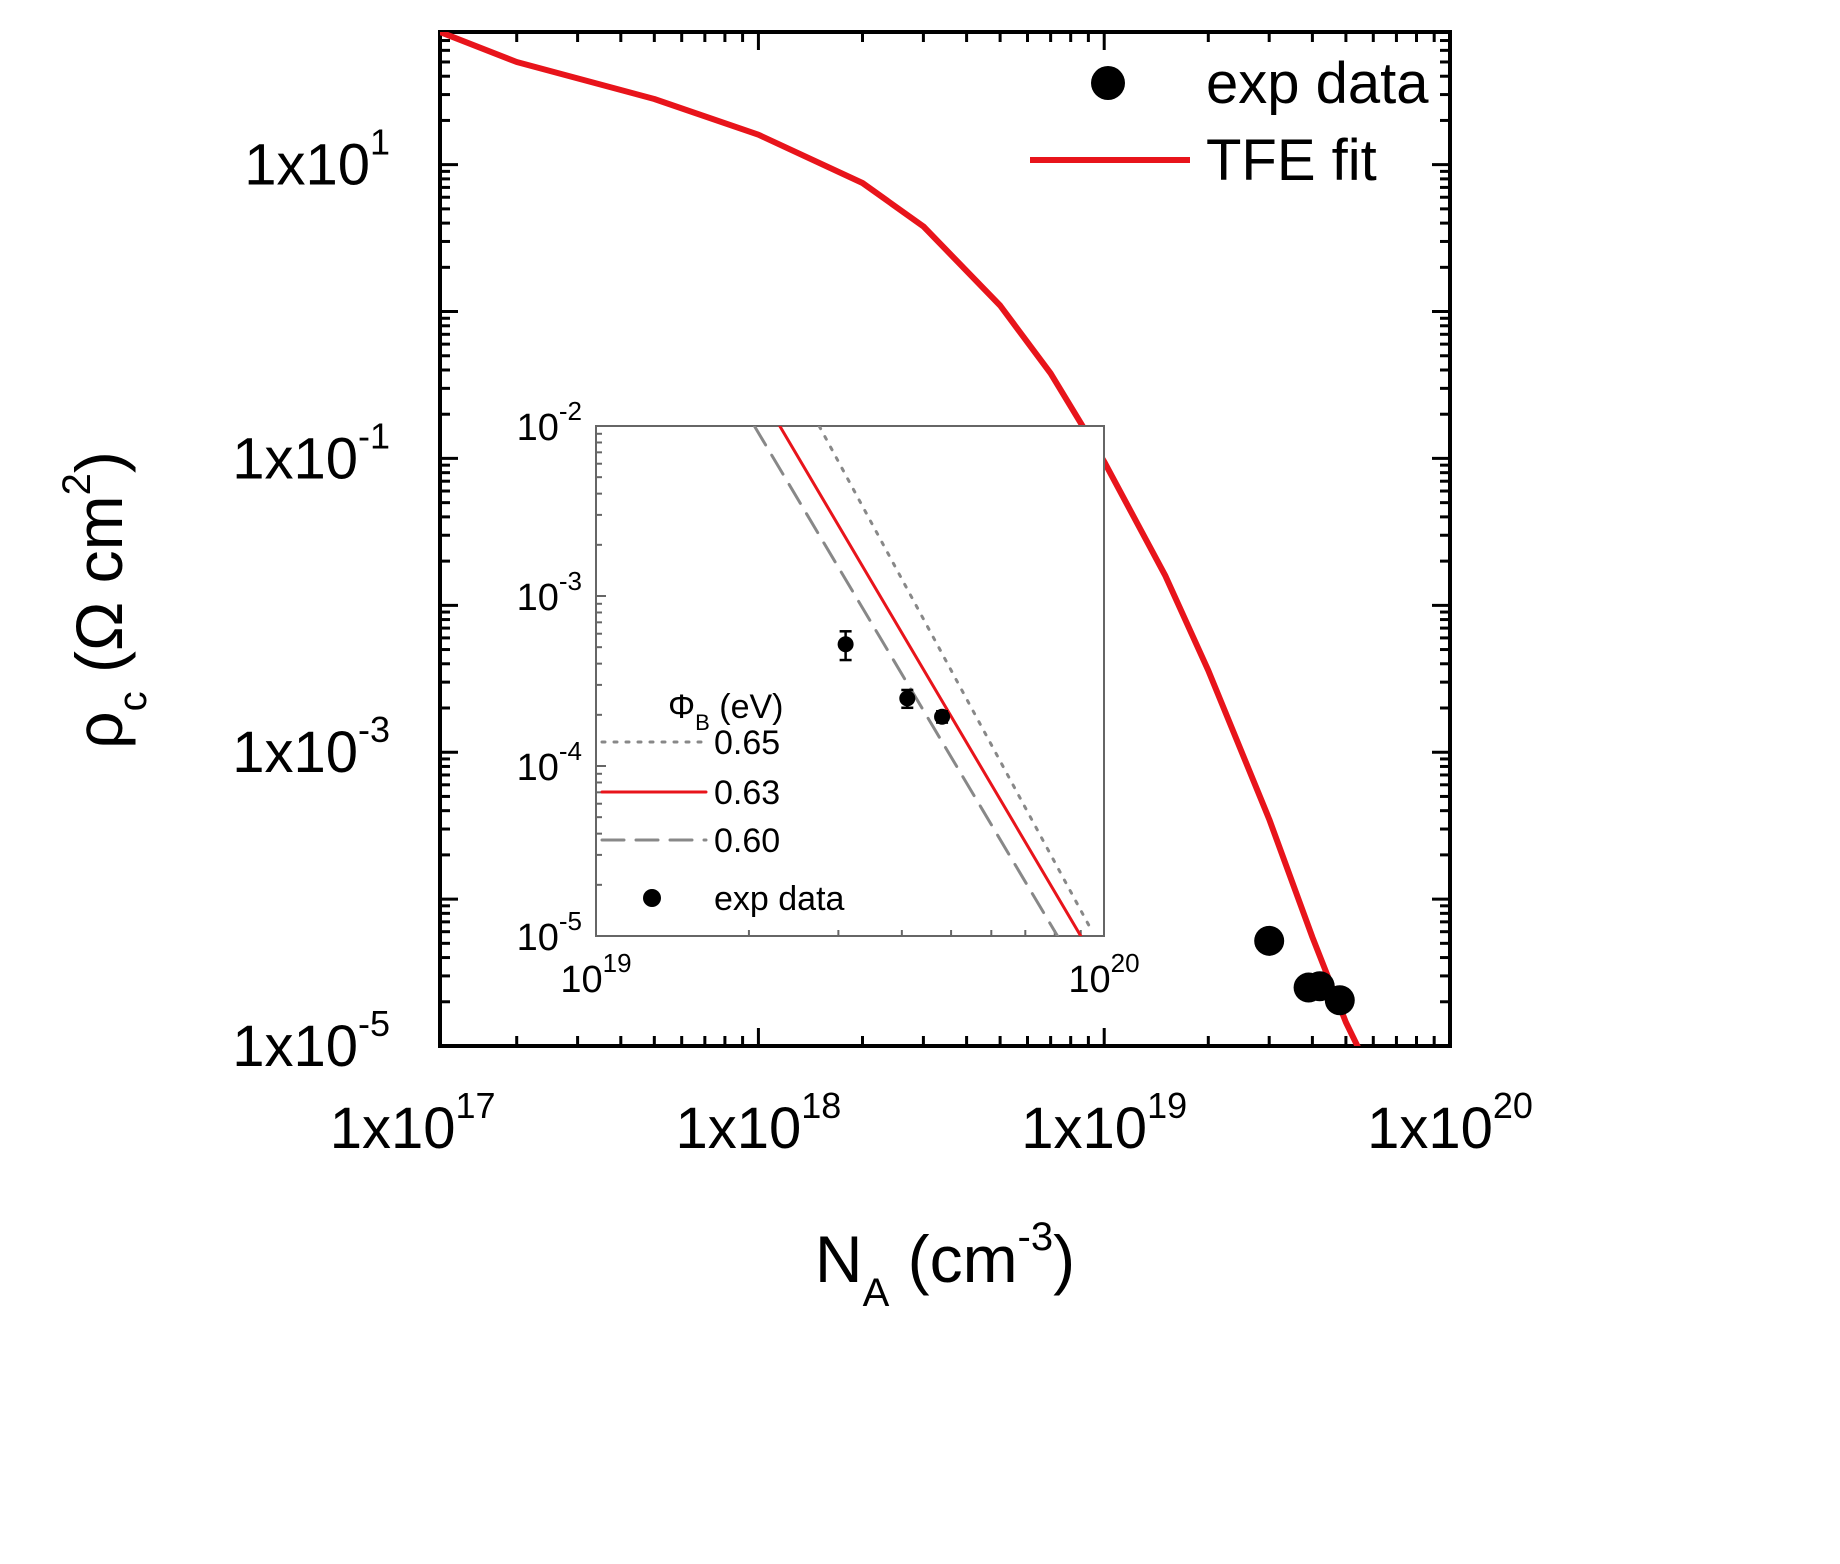  I want to click on tick-exponent: 18, so click(821, 1105).